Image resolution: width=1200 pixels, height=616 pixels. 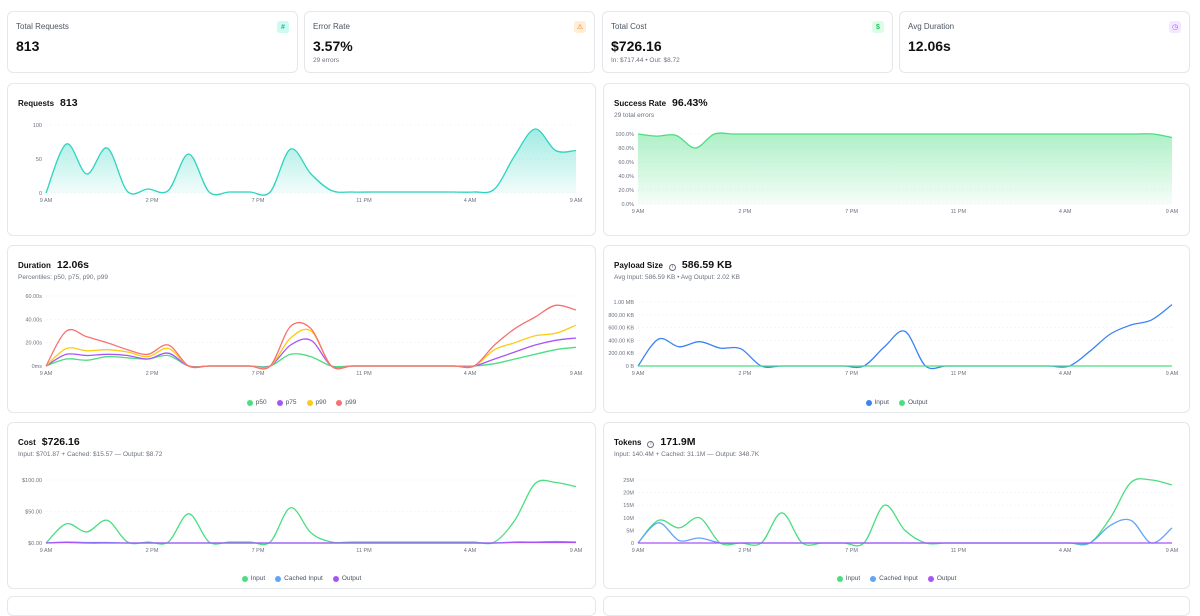 I want to click on stat-total-requests: Total Requests 813 #, so click(x=152, y=42).